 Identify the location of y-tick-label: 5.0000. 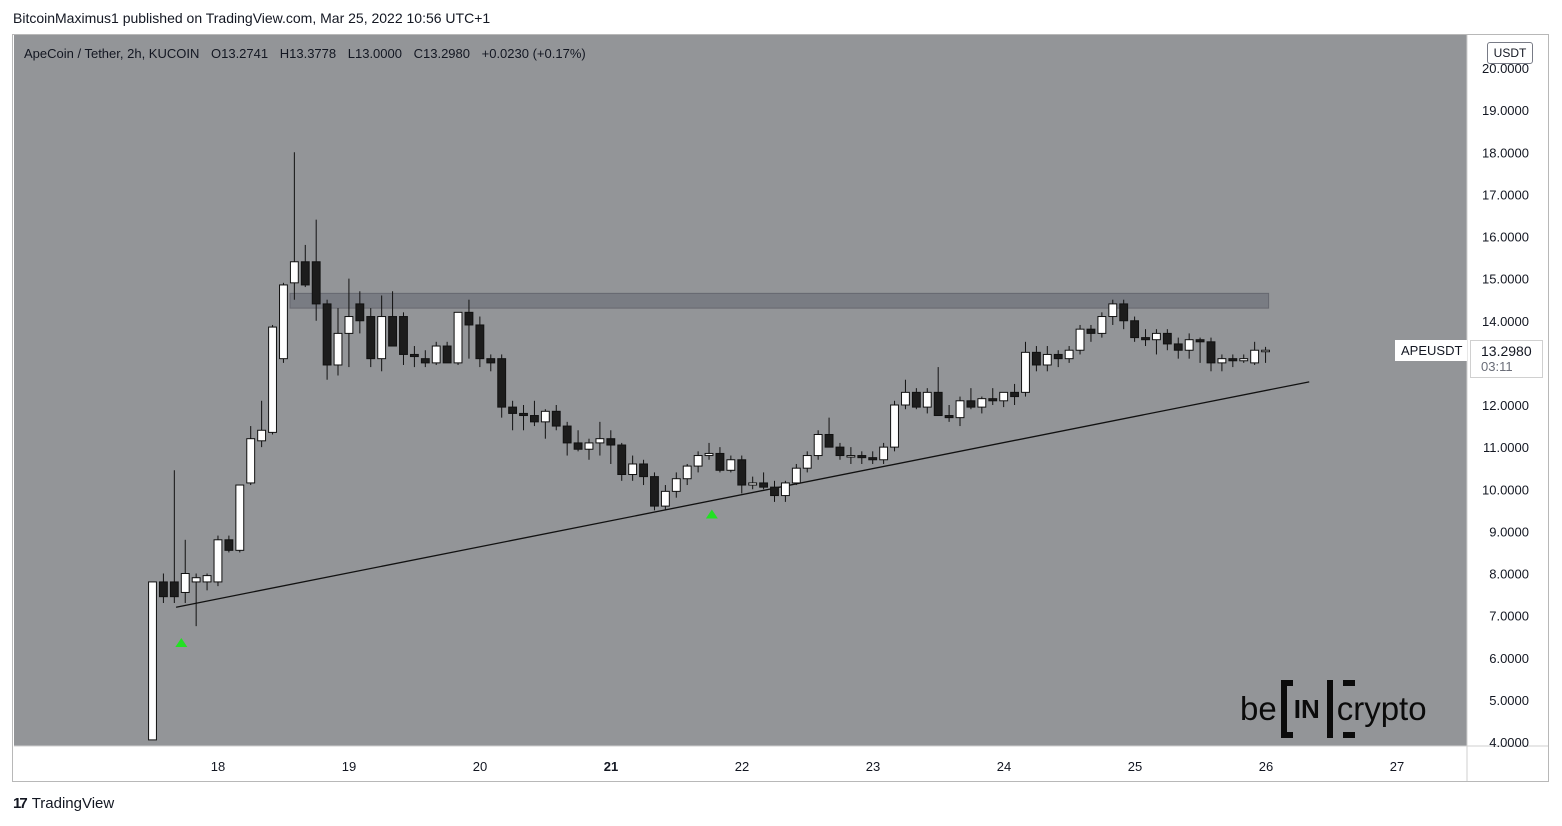
(1509, 700).